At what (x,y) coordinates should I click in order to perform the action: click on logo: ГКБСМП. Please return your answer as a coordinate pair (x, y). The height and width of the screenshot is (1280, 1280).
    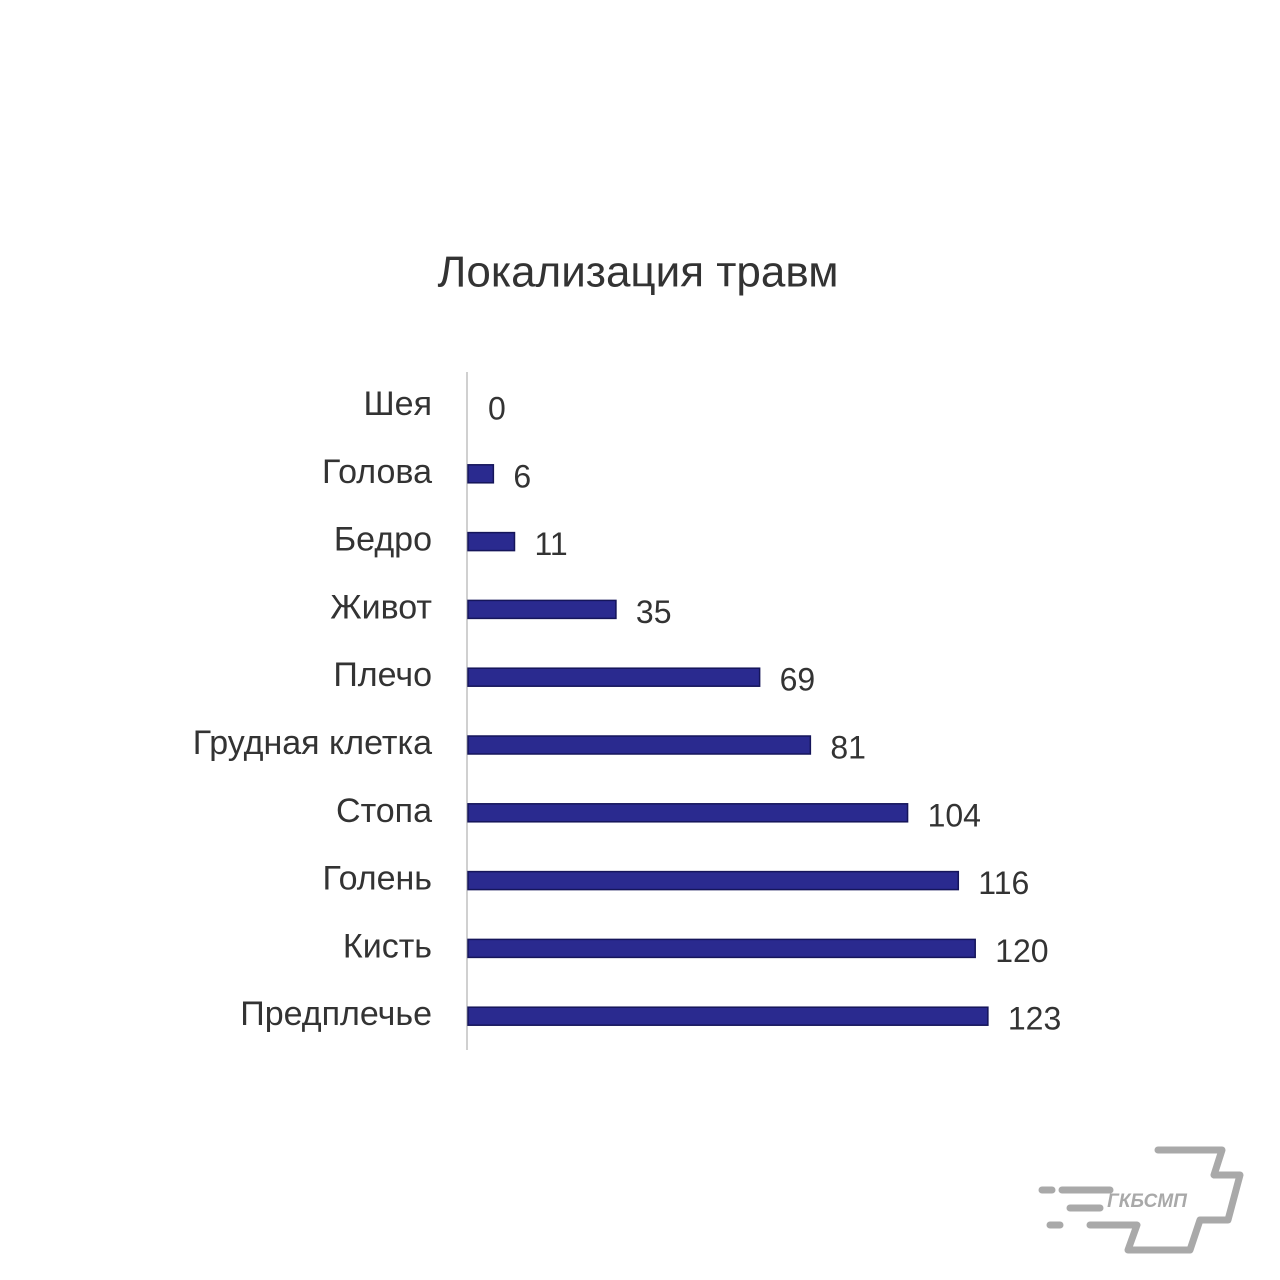
    Looking at the image, I should click on (1141, 1200).